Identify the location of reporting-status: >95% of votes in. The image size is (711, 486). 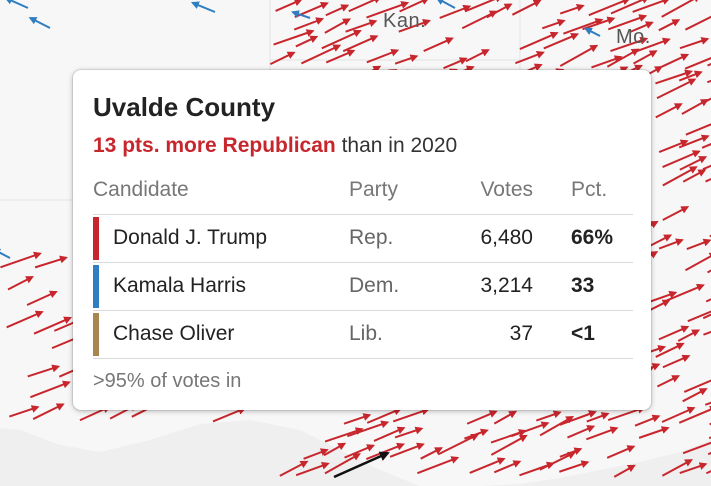
(167, 381).